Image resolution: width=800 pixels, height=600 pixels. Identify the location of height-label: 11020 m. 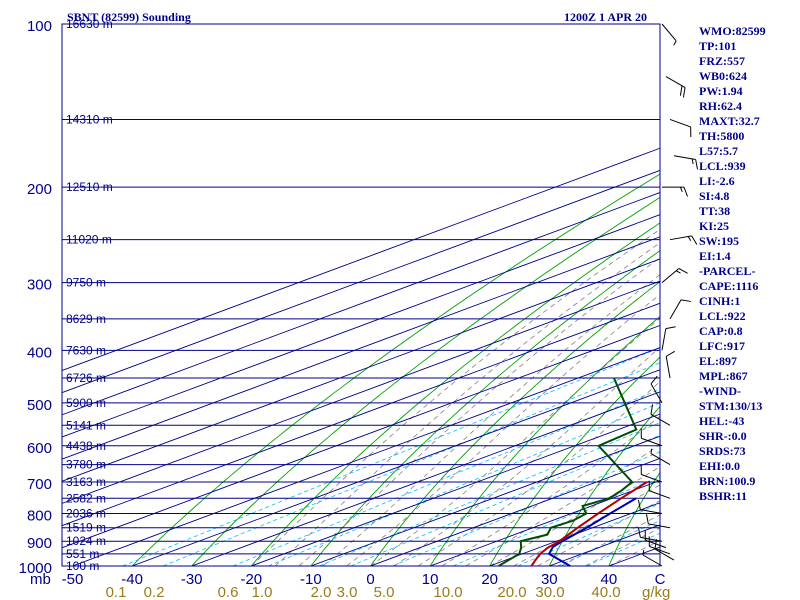
(89, 240).